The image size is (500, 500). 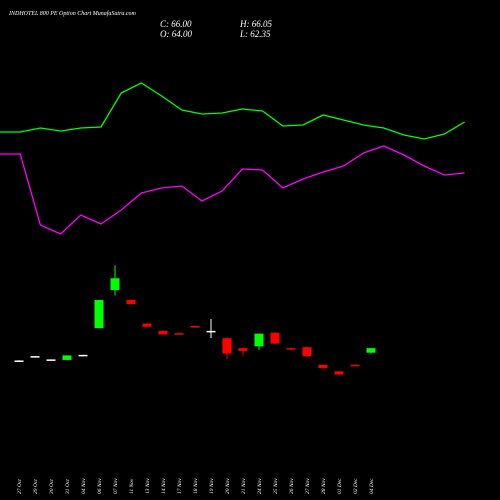 What do you see at coordinates (68, 487) in the screenshot?
I see `x-tick-label: 31 Oct` at bounding box center [68, 487].